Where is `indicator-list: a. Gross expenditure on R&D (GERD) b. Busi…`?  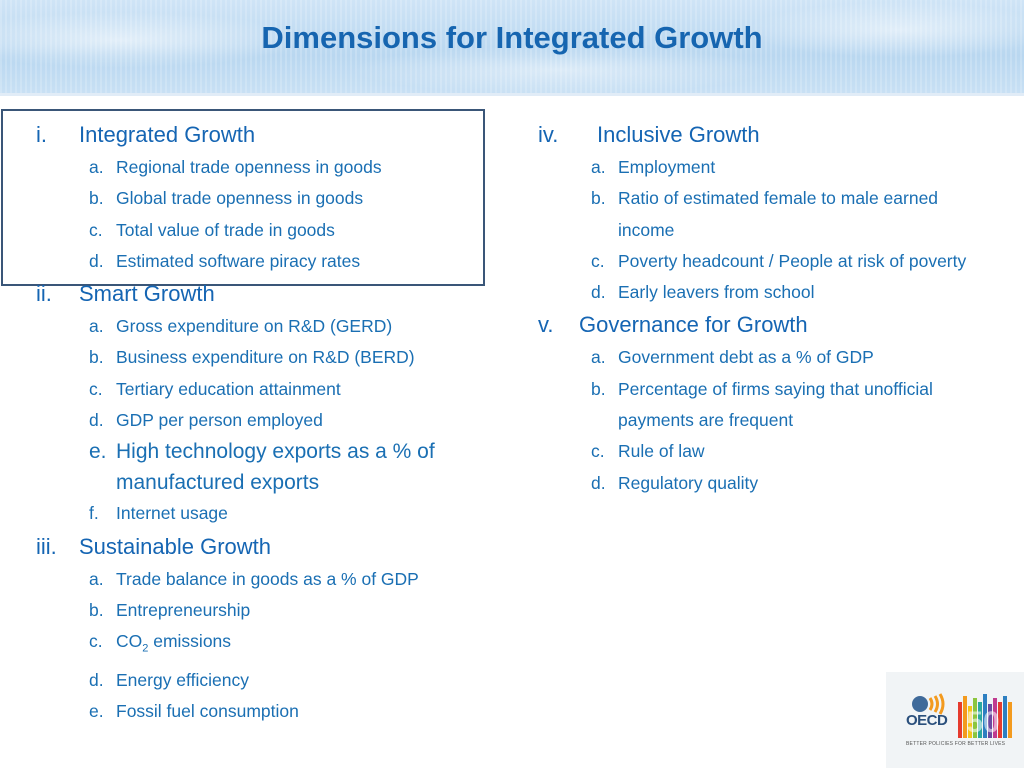 indicator-list: a. Gross expenditure on R&D (GERD) b. Busi… is located at coordinates (266, 420).